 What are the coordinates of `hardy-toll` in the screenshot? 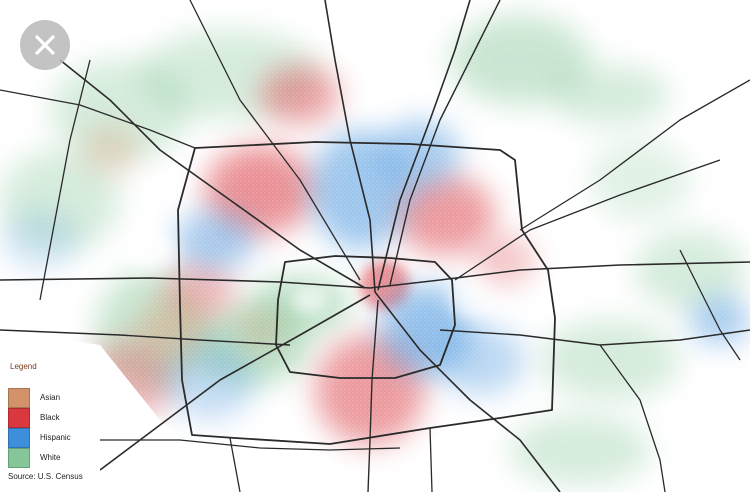 It's located at (445, 143).